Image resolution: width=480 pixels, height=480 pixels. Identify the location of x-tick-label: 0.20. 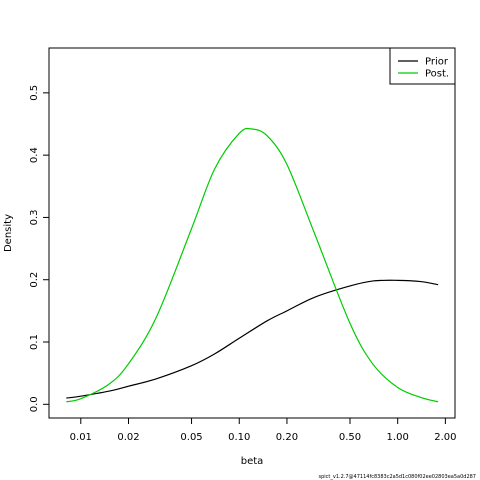
(287, 437).